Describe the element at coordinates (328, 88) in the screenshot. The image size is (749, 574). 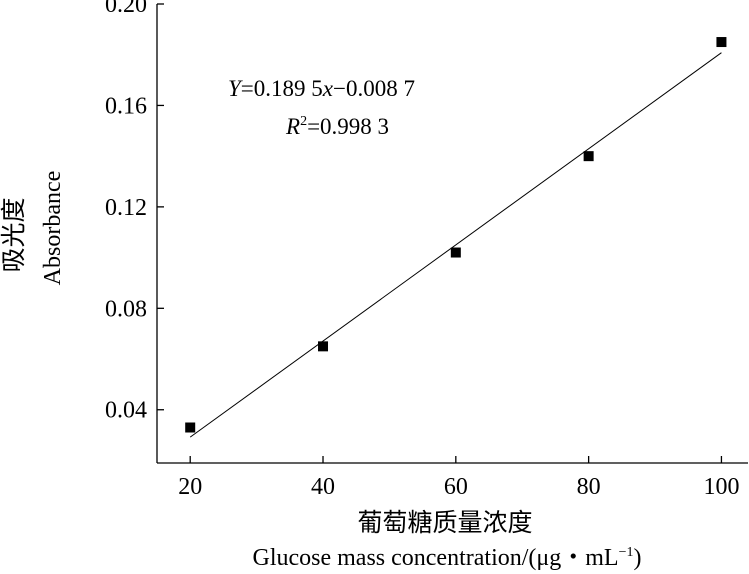
I see `equation-x-var: x` at that location.